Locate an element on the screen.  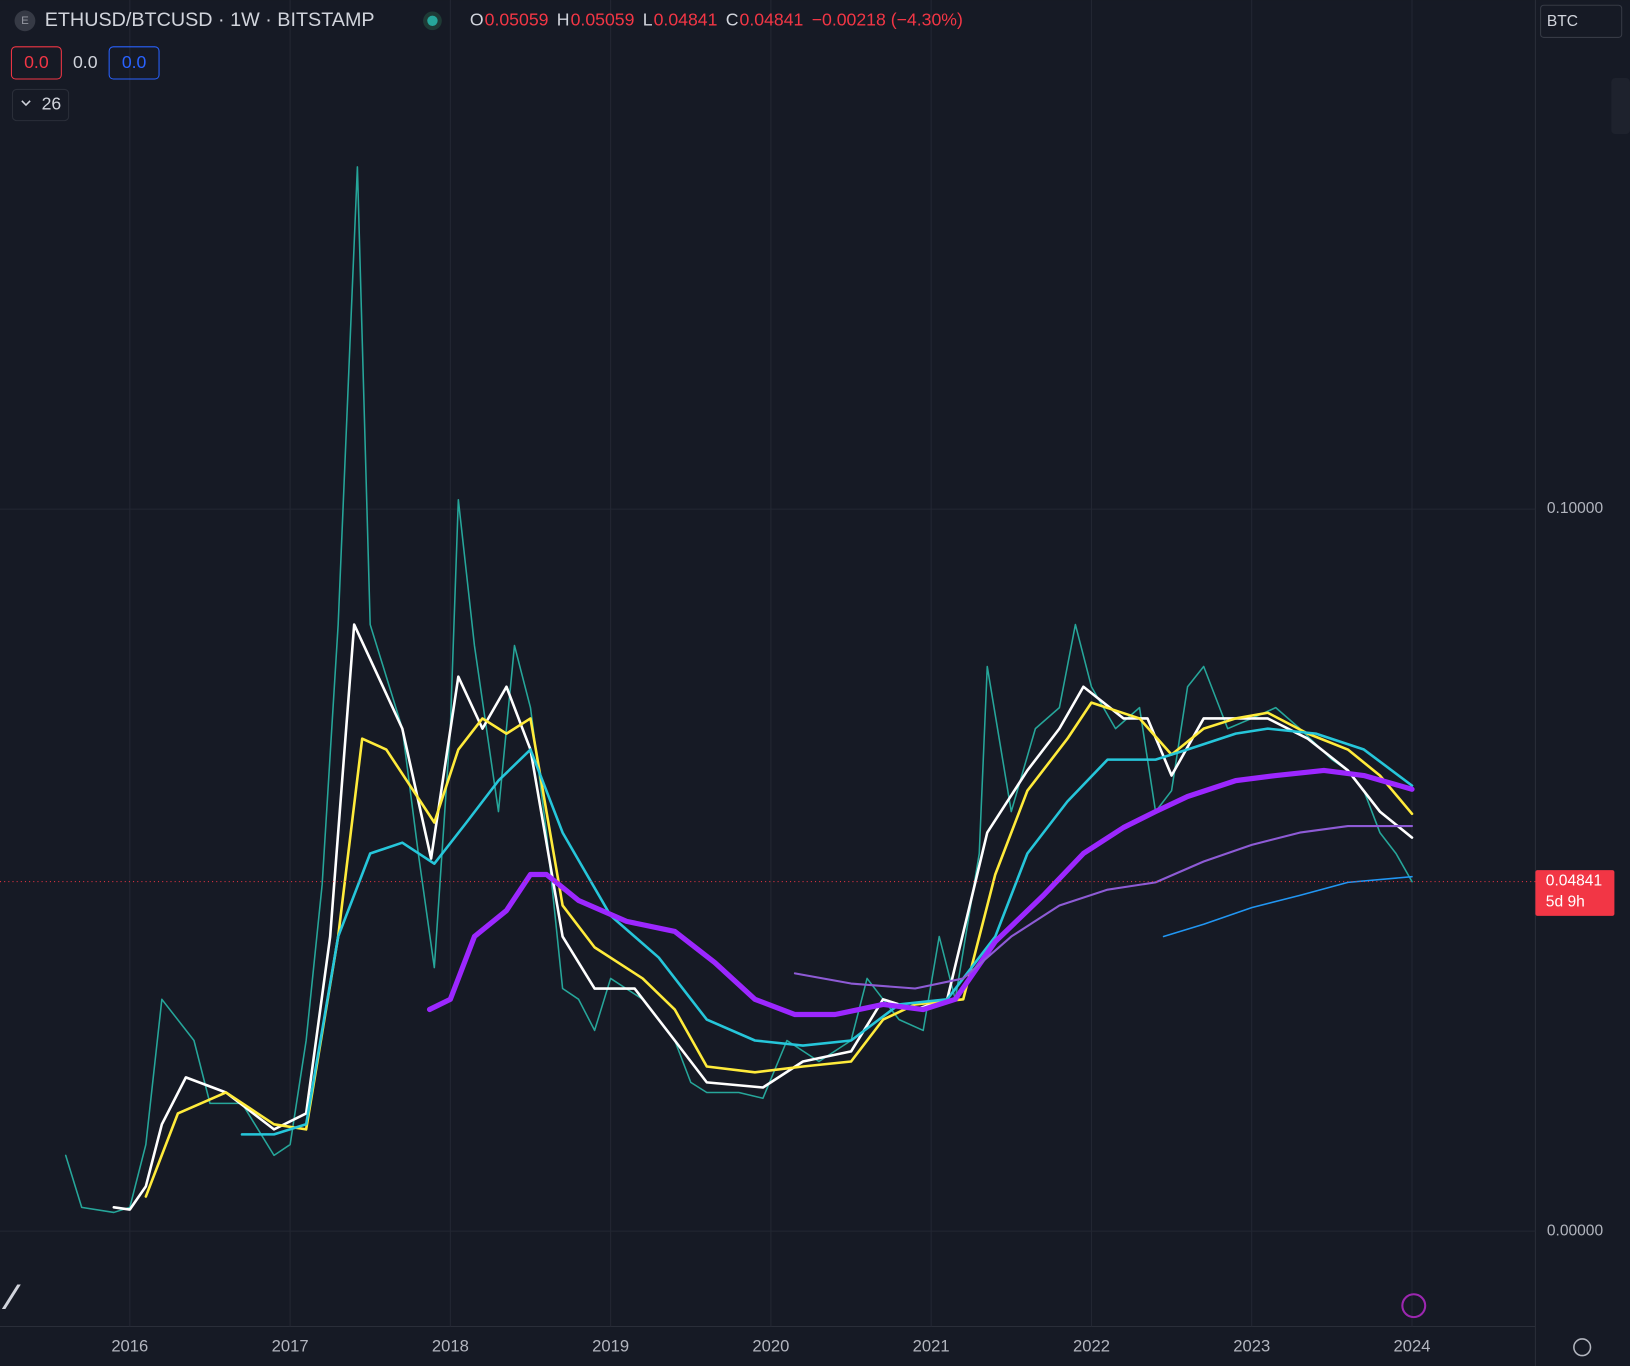
currency-button is located at coordinates (1581, 21).